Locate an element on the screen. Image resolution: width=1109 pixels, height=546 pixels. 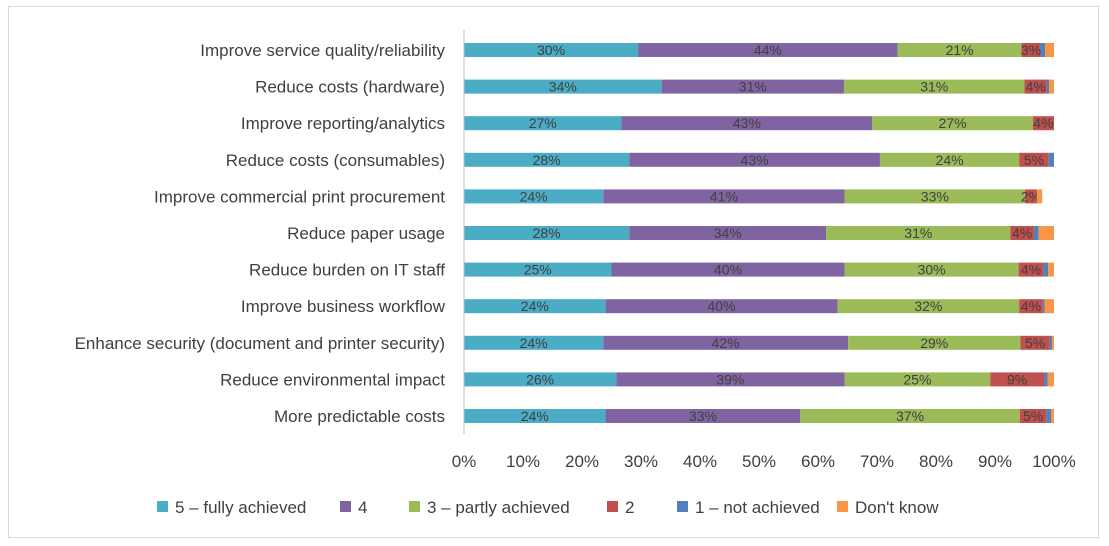
data-label: 44% is located at coordinates (768, 50).